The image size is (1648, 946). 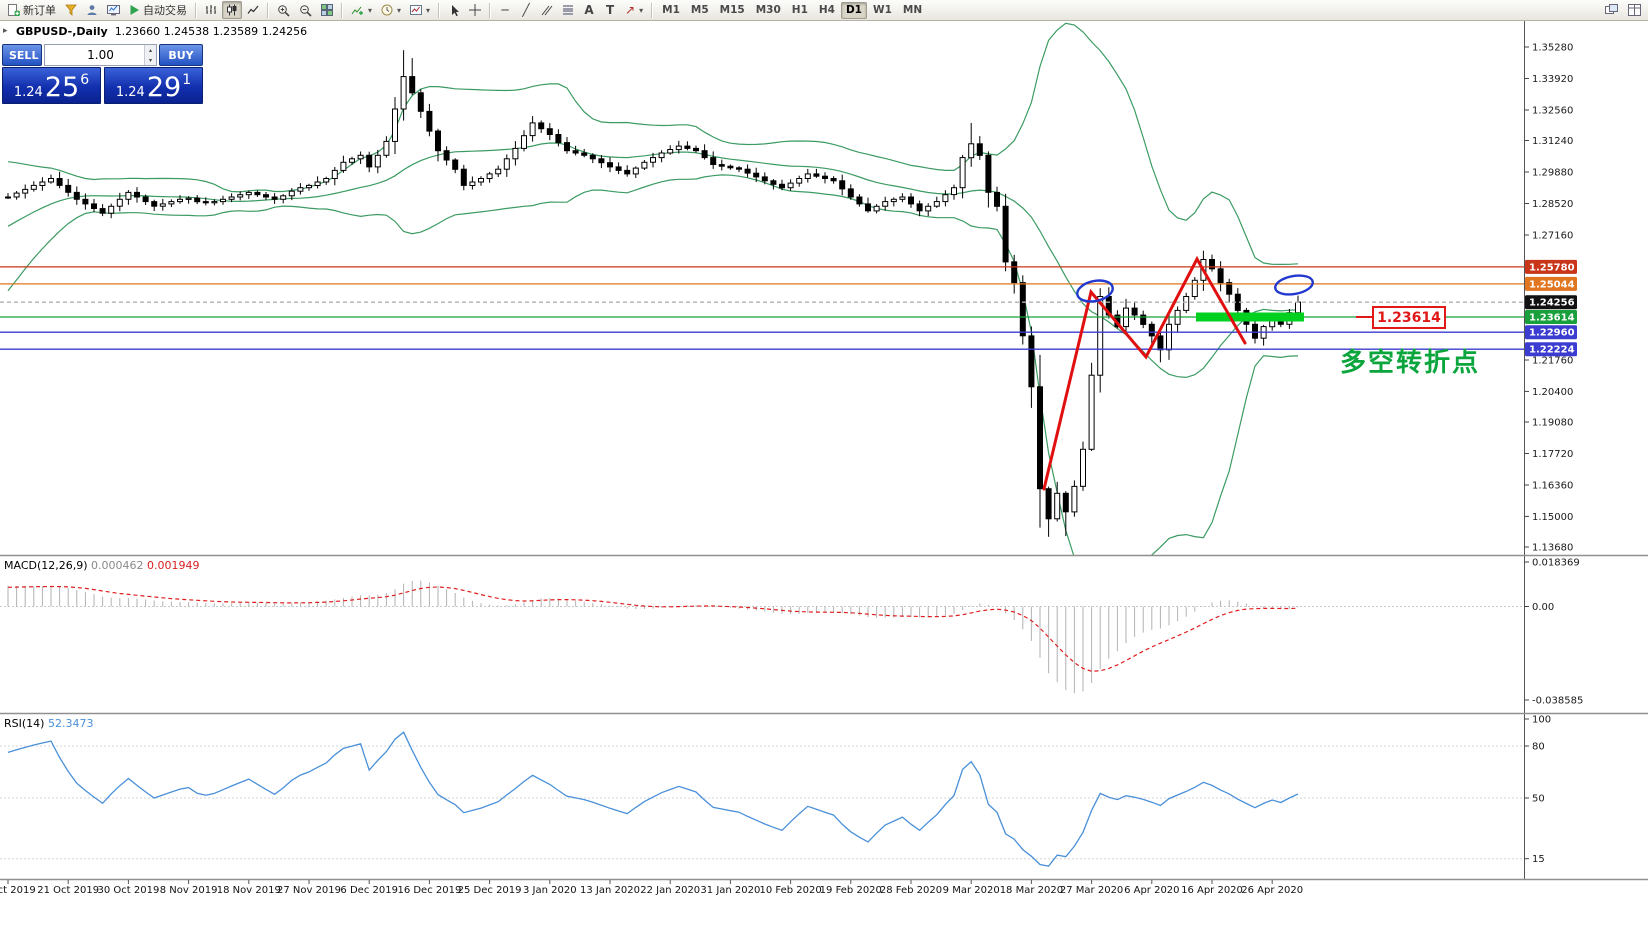 I want to click on bid-price-panel: 1.24 25 6, so click(x=51, y=85).